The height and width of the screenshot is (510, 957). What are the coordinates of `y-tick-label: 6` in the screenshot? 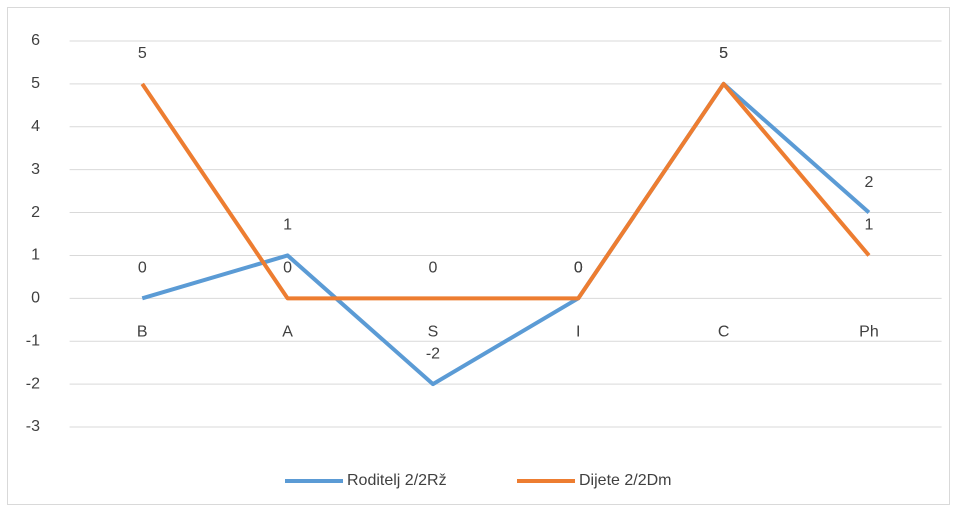 It's located at (35, 40).